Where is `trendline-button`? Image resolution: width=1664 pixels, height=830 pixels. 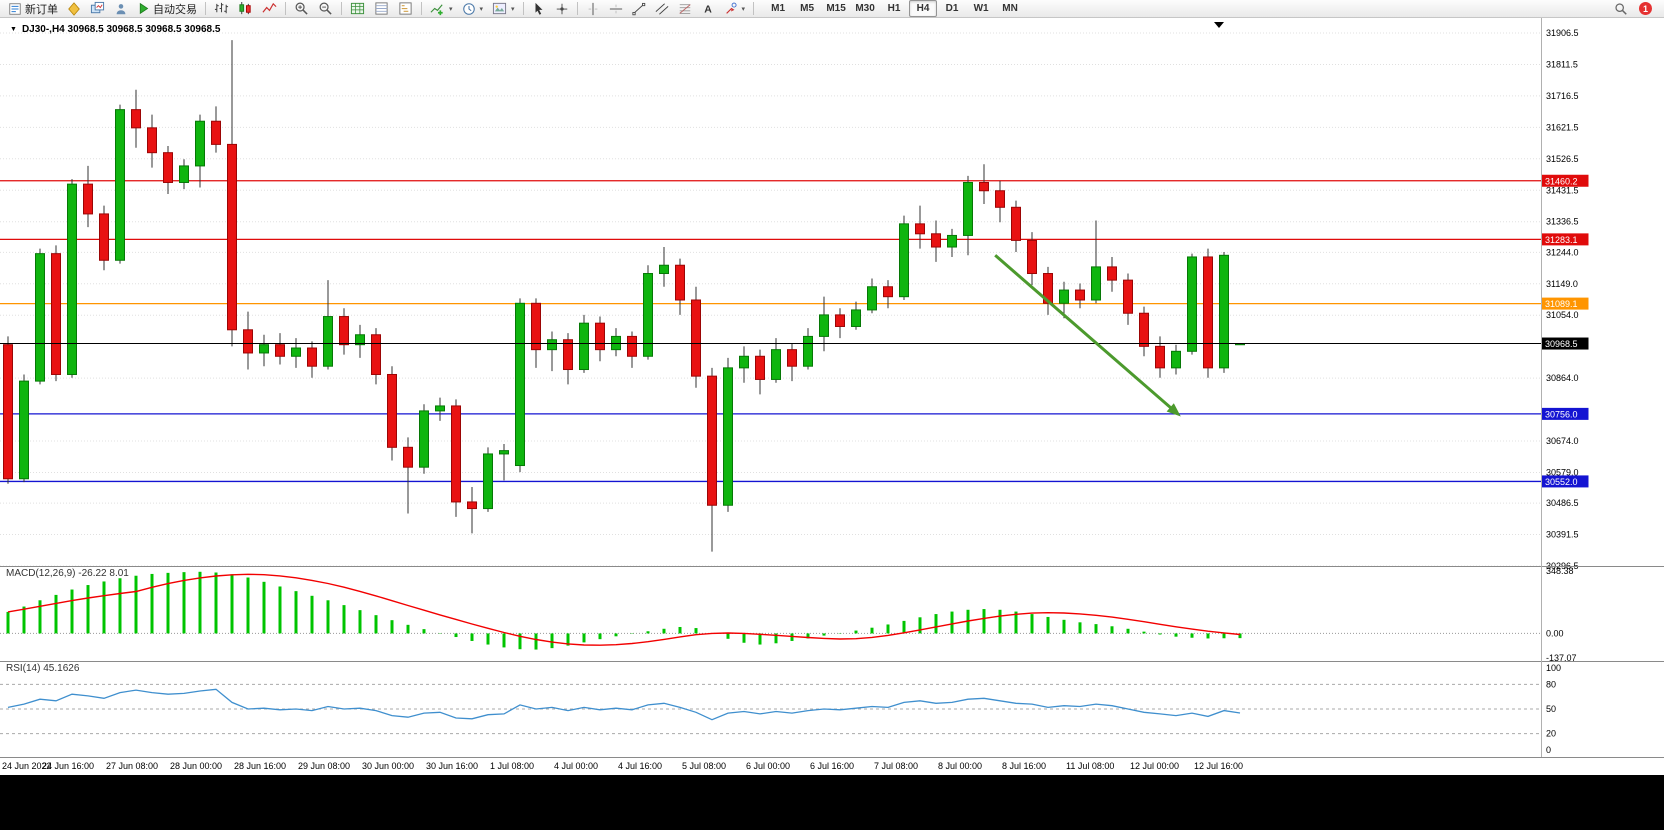 trendline-button is located at coordinates (639, 9).